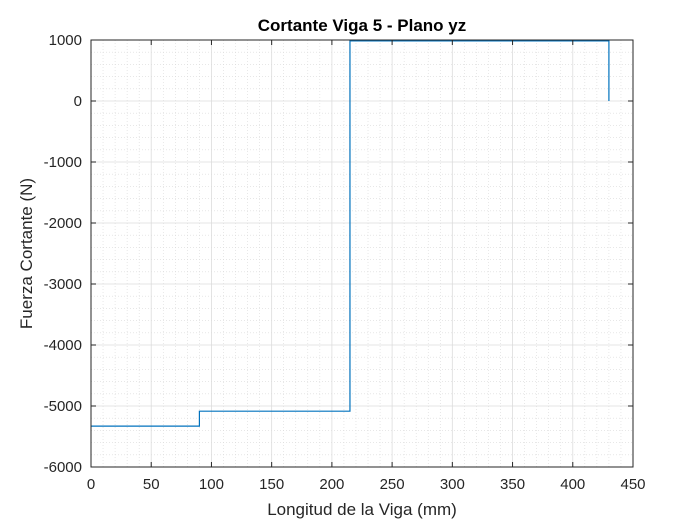 This screenshot has height=530, width=700. What do you see at coordinates (63, 162) in the screenshot?
I see `y-tick-label: -1000` at bounding box center [63, 162].